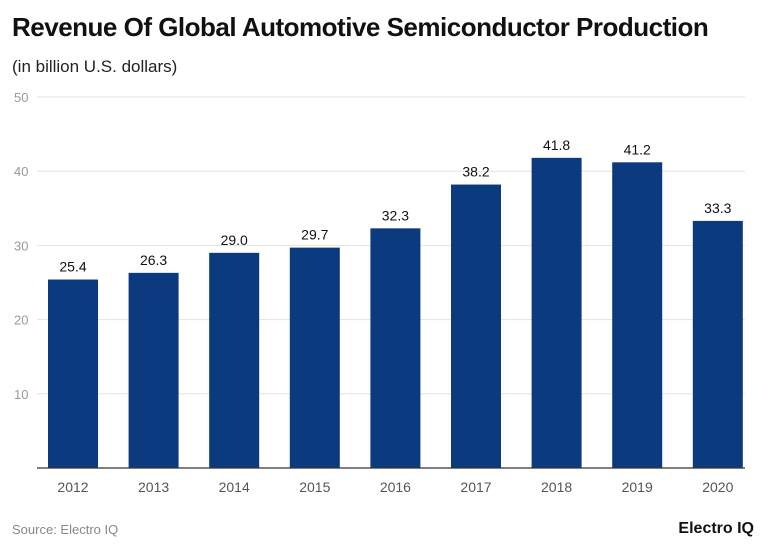 The image size is (768, 550). Describe the element at coordinates (21, 394) in the screenshot. I see `y-tick-label: 10` at that location.